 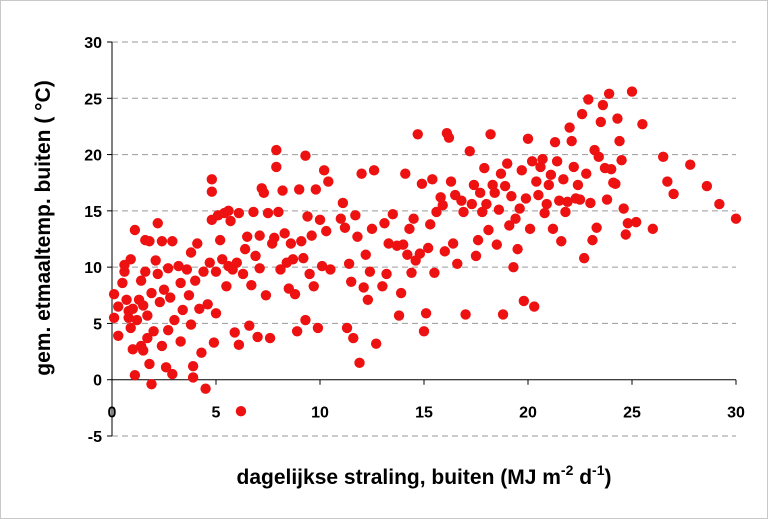 What do you see at coordinates (93, 156) in the screenshot?
I see `y-tick-label: 20` at bounding box center [93, 156].